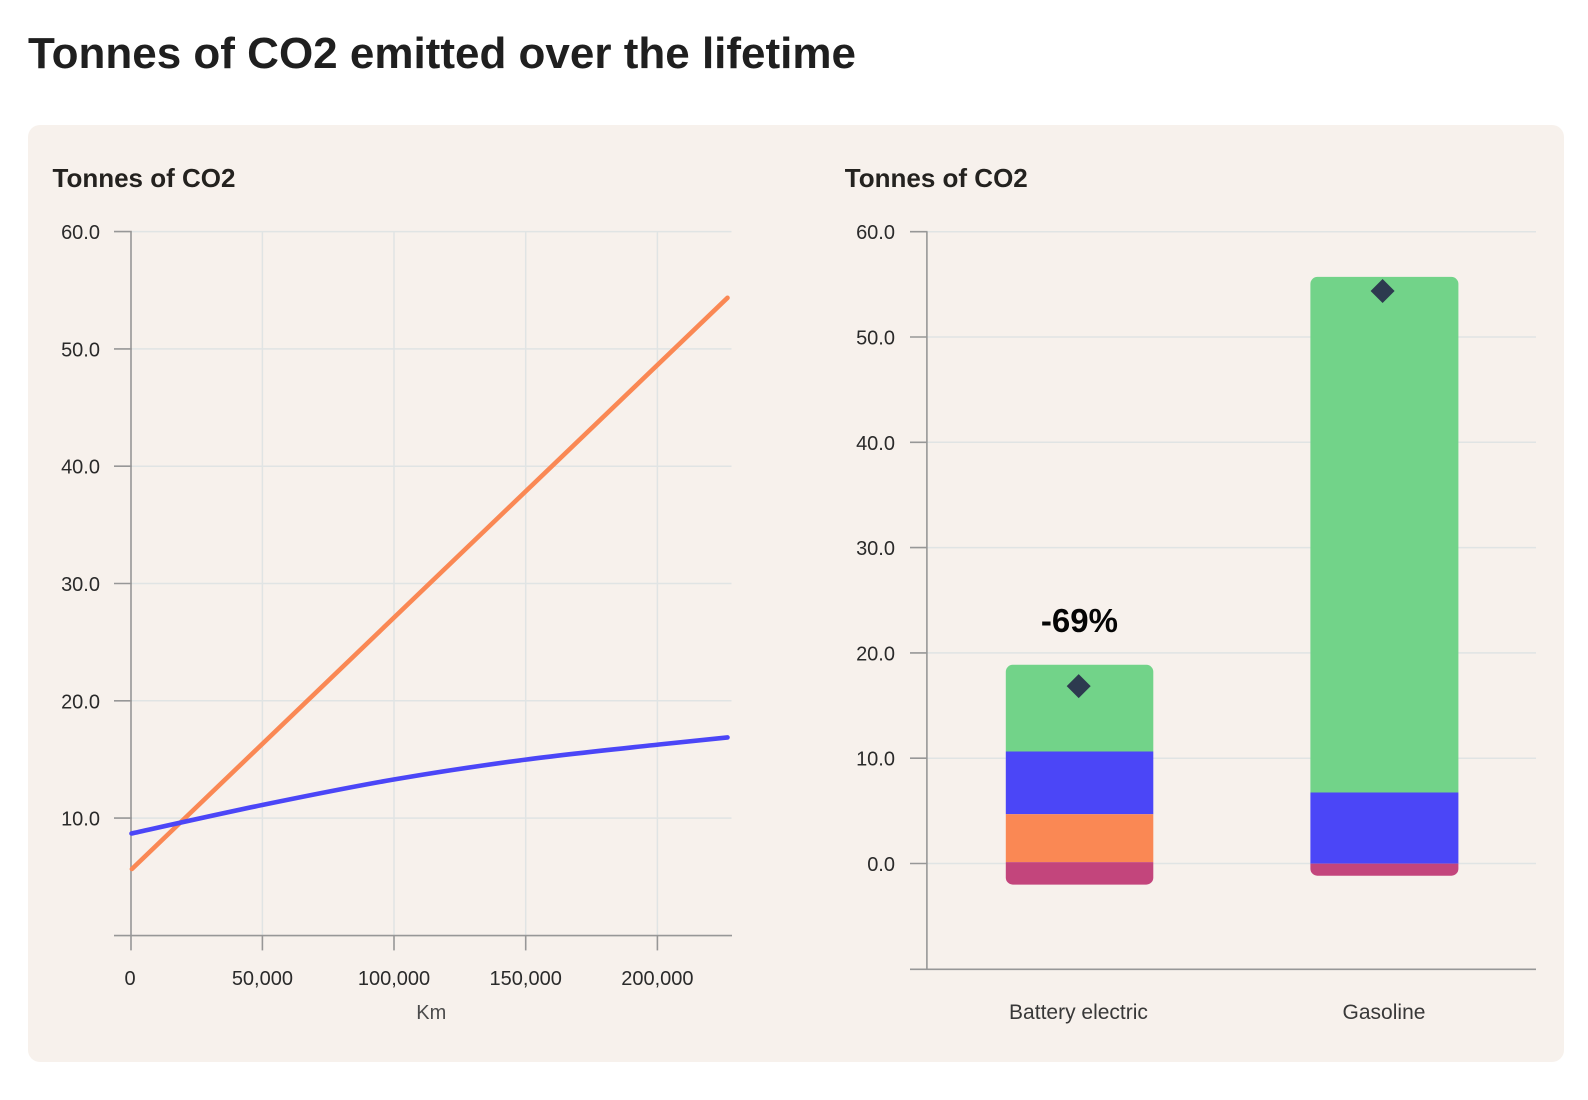 This screenshot has height=1100, width=1588. What do you see at coordinates (262, 979) in the screenshot?
I see `svg-text: 50,000` at bounding box center [262, 979].